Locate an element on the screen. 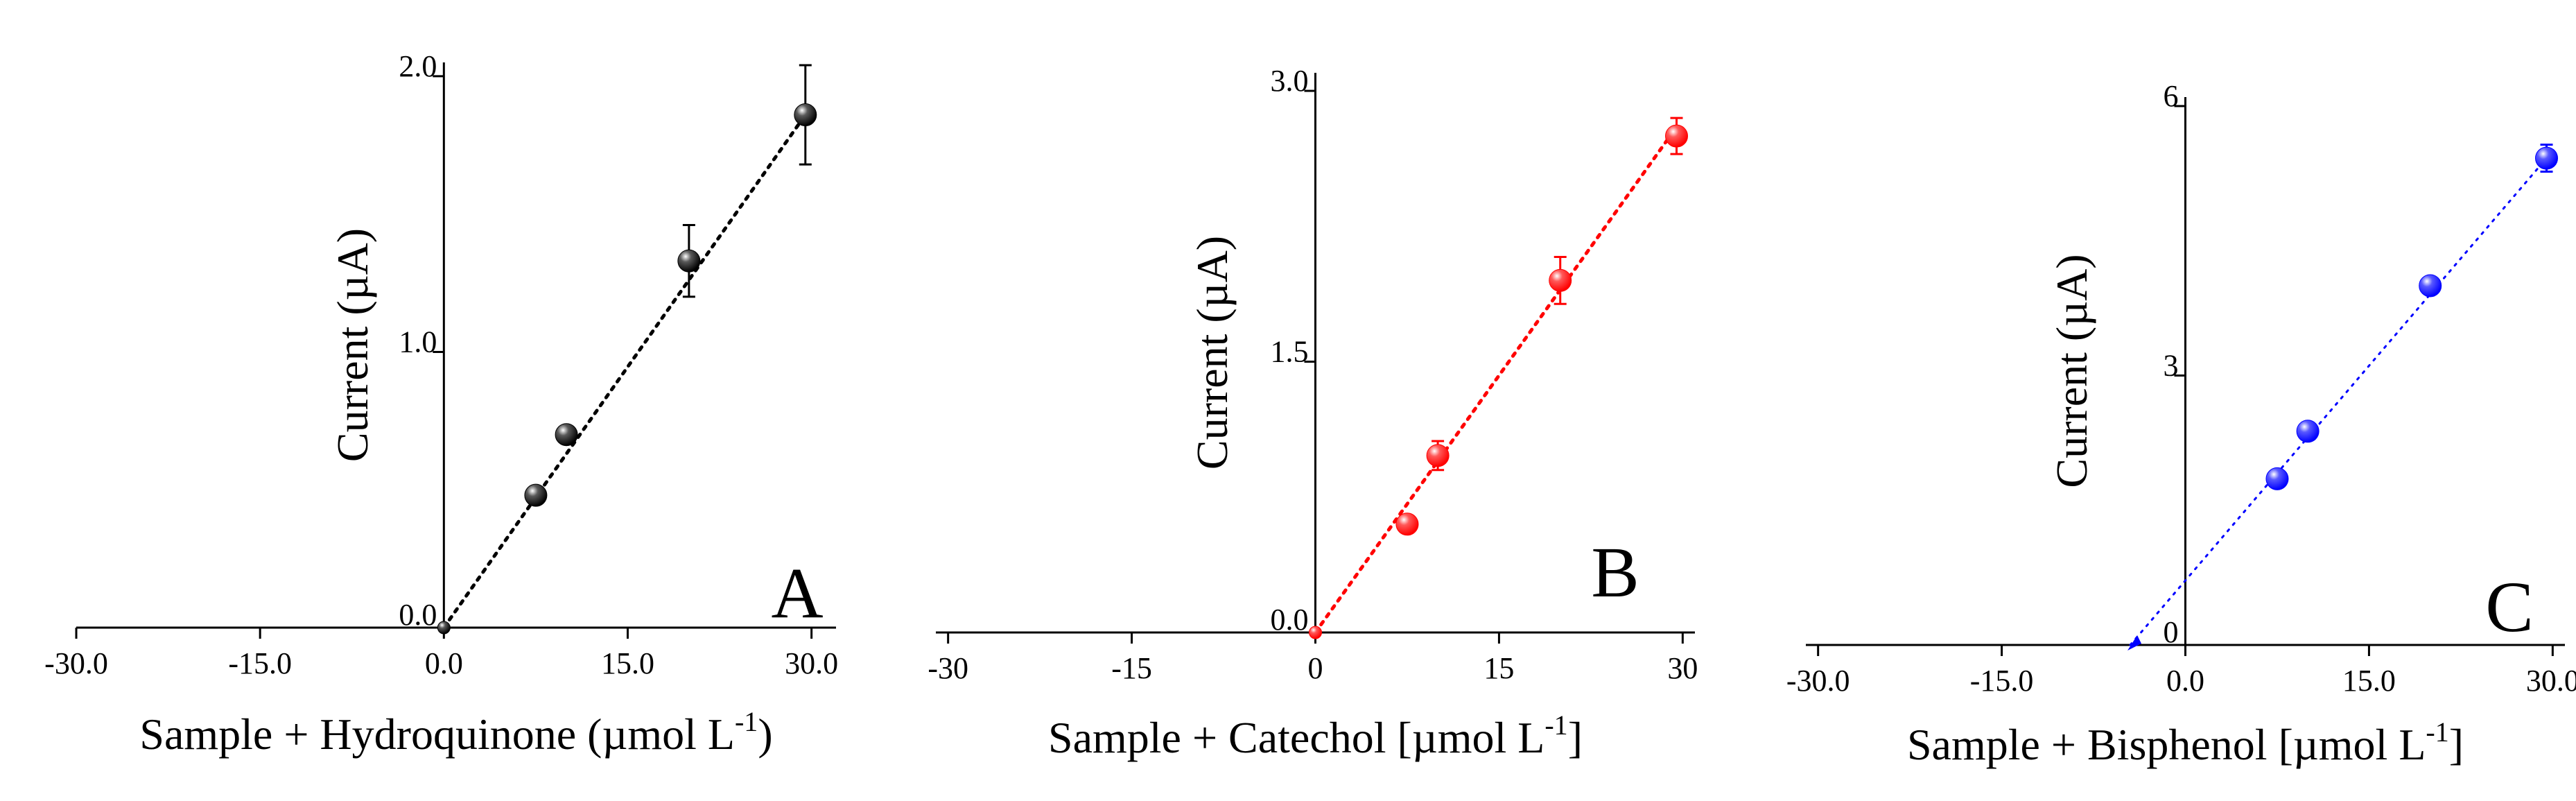 The height and width of the screenshot is (801, 2576). y-tick-label: 3 is located at coordinates (2171, 365).